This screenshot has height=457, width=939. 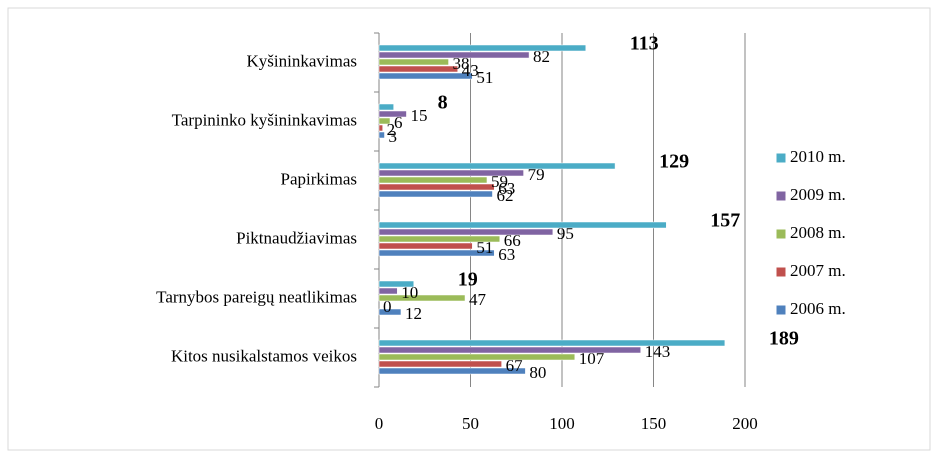 What do you see at coordinates (256, 296) in the screenshot?
I see `y-tick-label: Tarnybos pareigų neatlikimas` at bounding box center [256, 296].